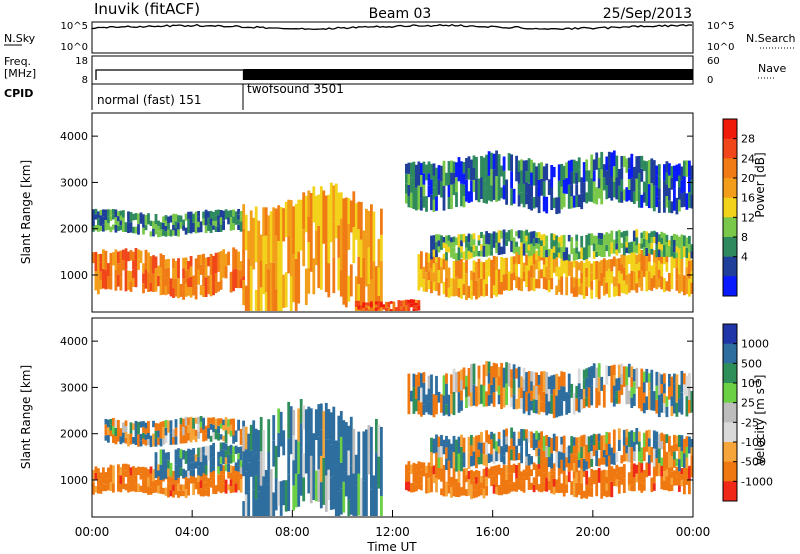 This screenshot has width=800, height=554. I want to click on colorbar-tick-label: 16, so click(748, 198).